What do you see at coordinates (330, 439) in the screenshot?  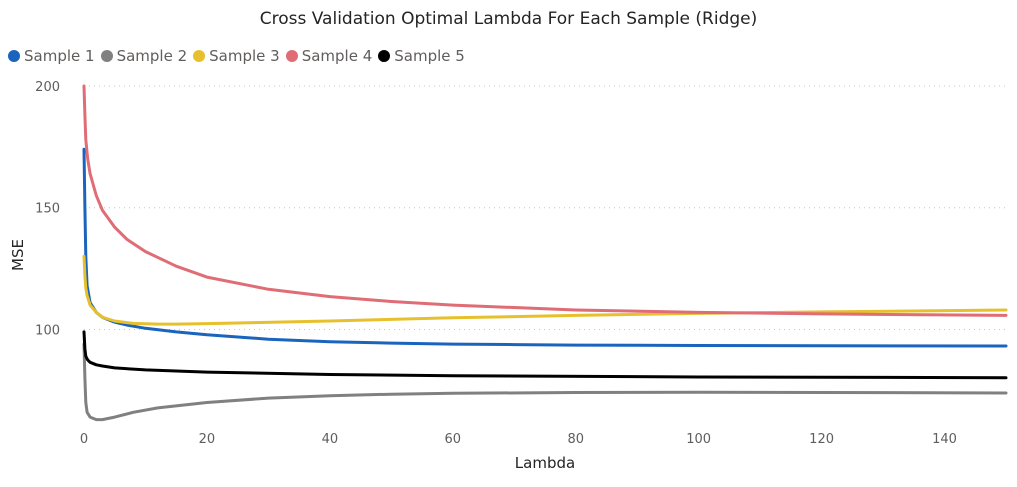 I see `x-tick-label: 40` at bounding box center [330, 439].